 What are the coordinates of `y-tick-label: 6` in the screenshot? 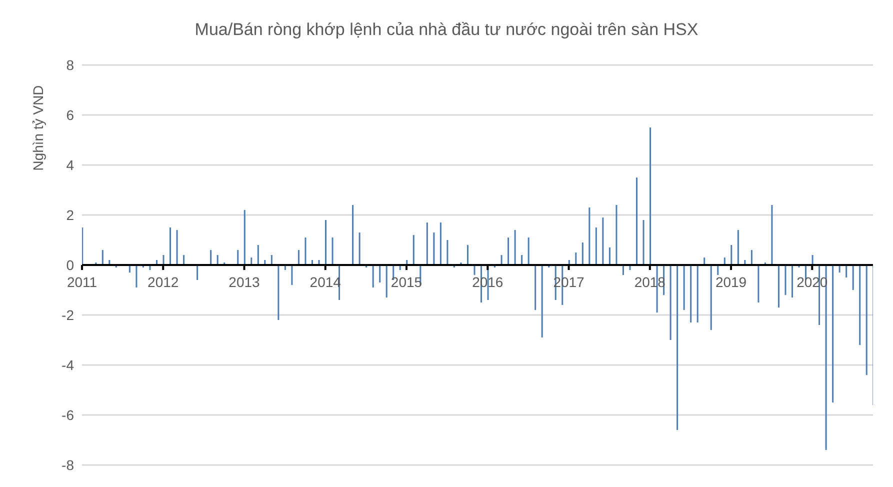 It's located at (70, 114).